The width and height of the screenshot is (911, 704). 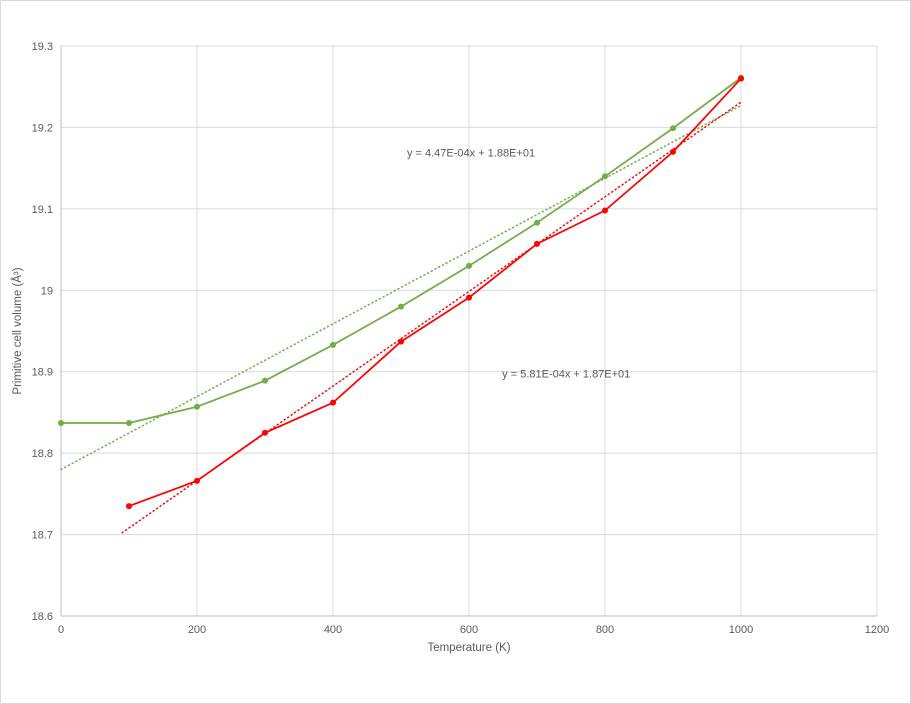 What do you see at coordinates (566, 374) in the screenshot?
I see `trendline-equation-red-series: y = 5.81E-04x + 1.87E+01` at bounding box center [566, 374].